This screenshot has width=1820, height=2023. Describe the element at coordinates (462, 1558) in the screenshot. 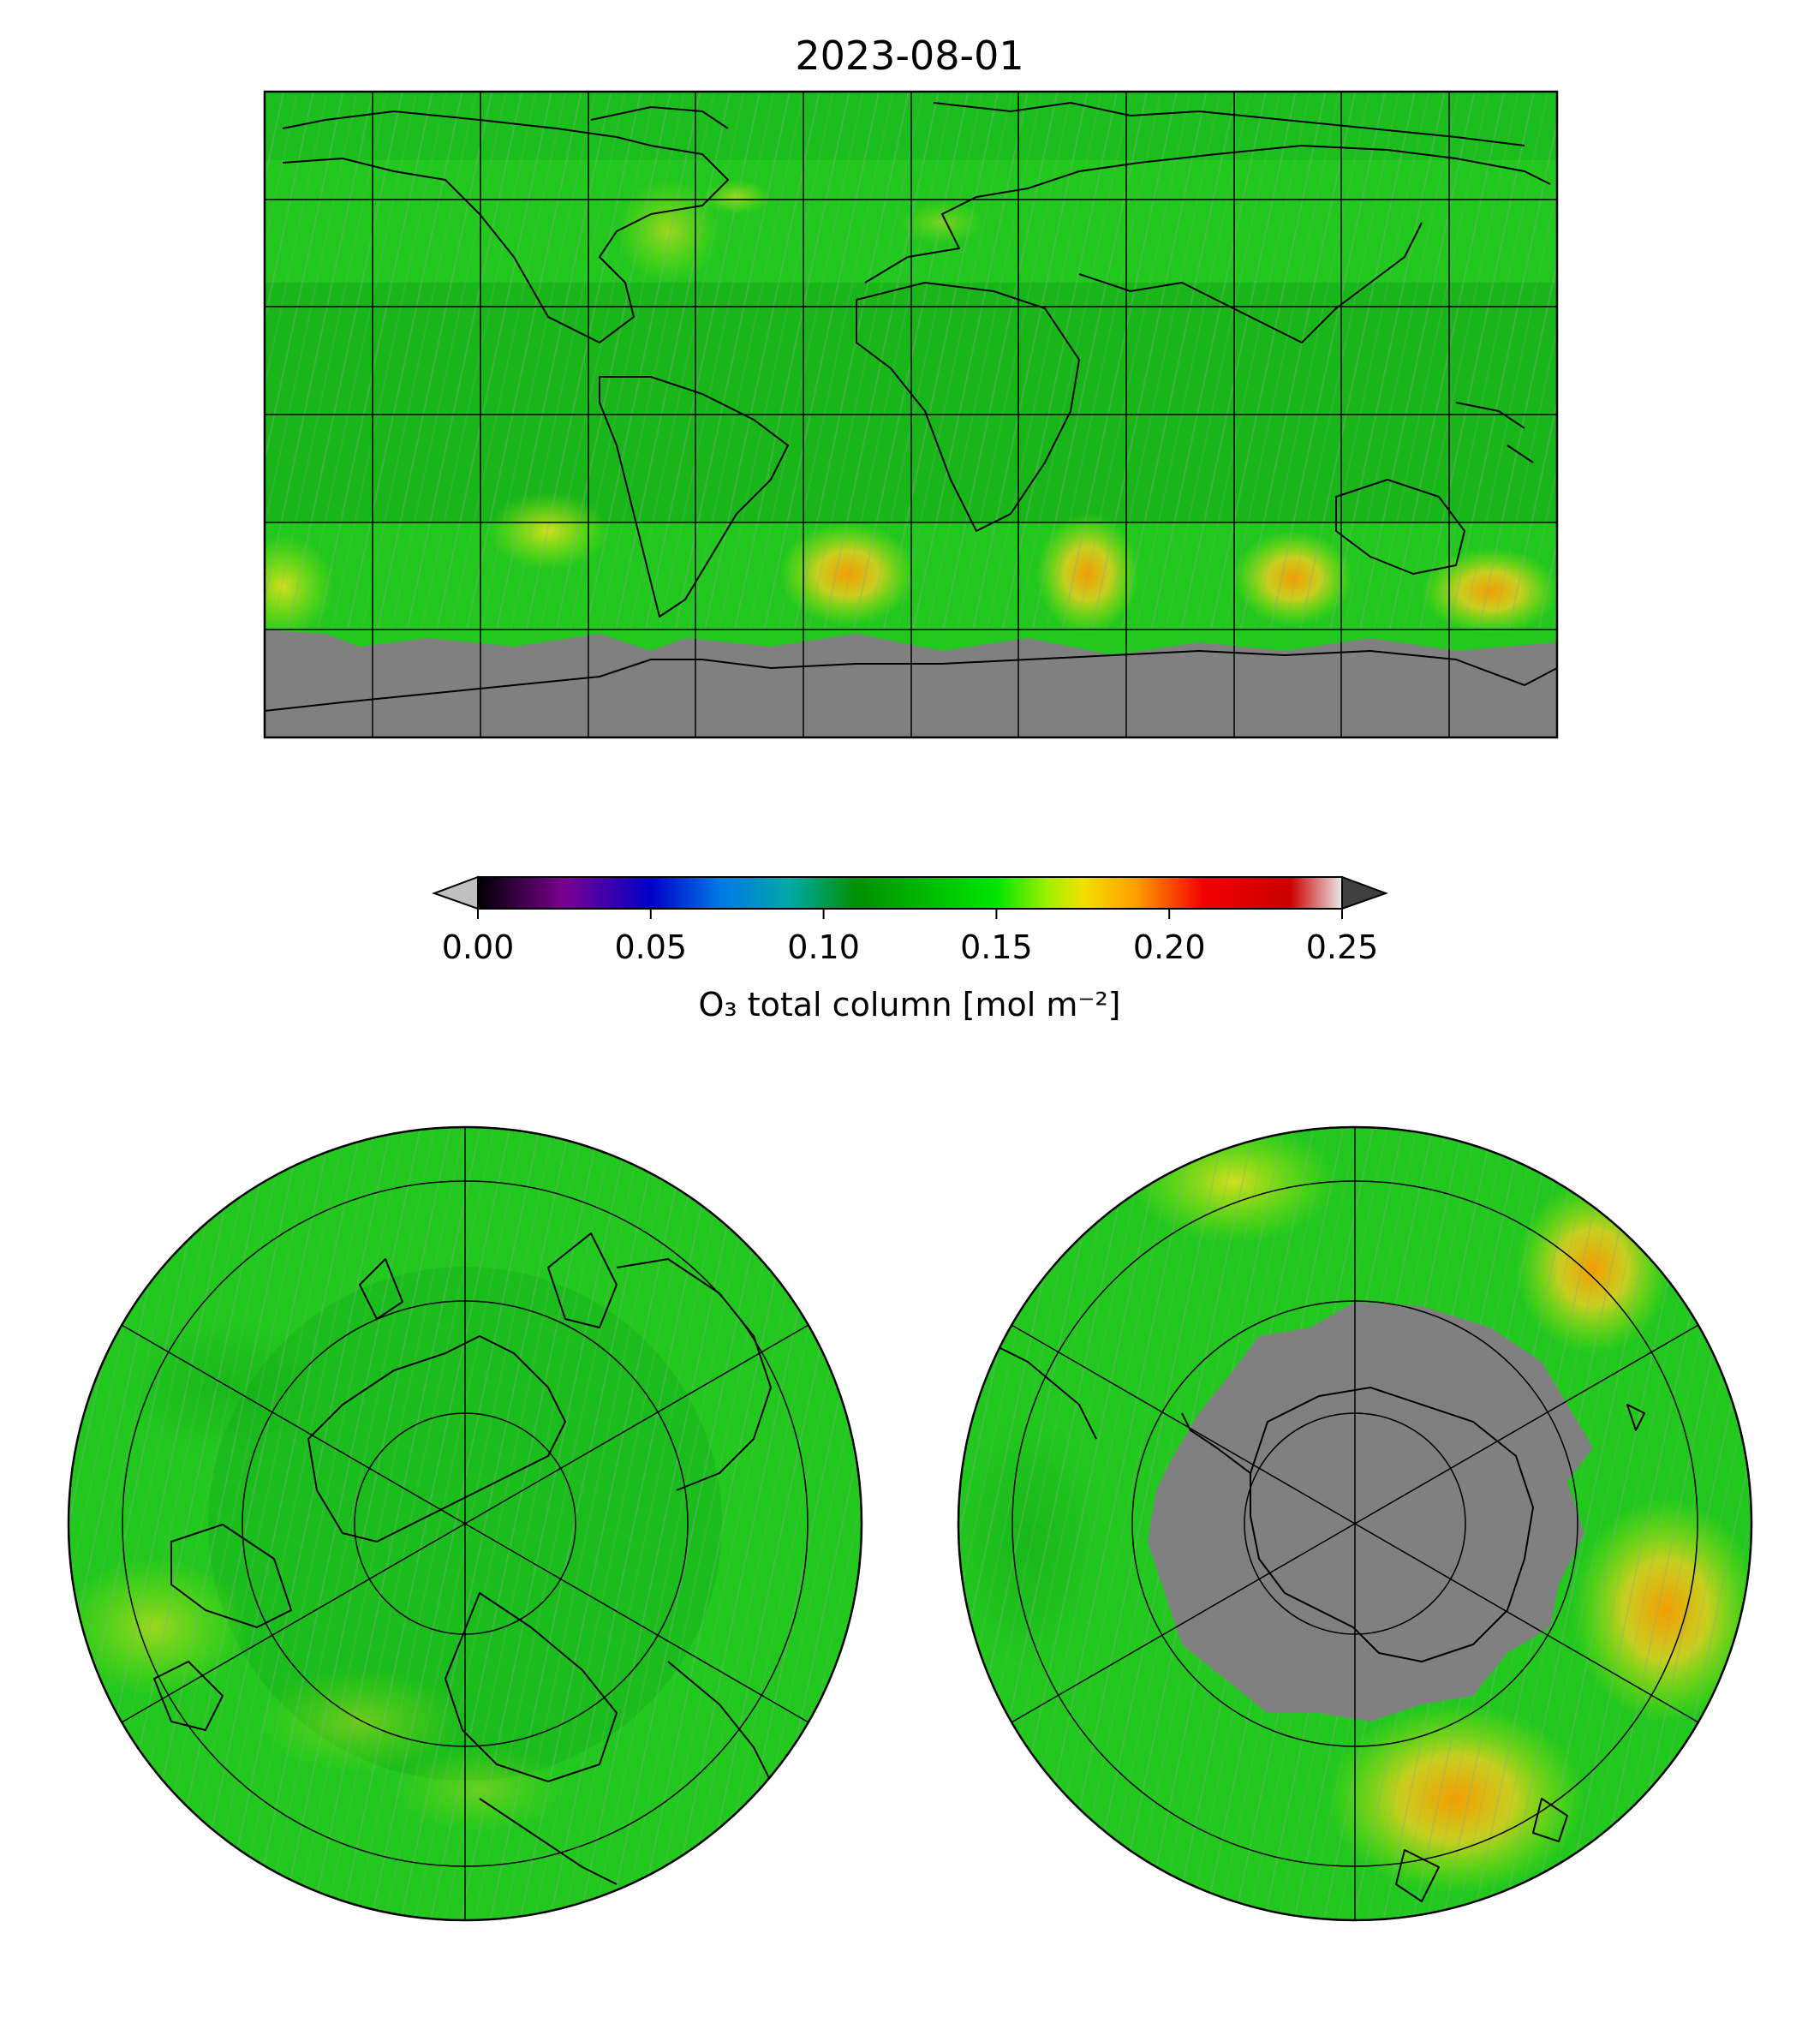

I see `north-polar-coastlines` at that location.